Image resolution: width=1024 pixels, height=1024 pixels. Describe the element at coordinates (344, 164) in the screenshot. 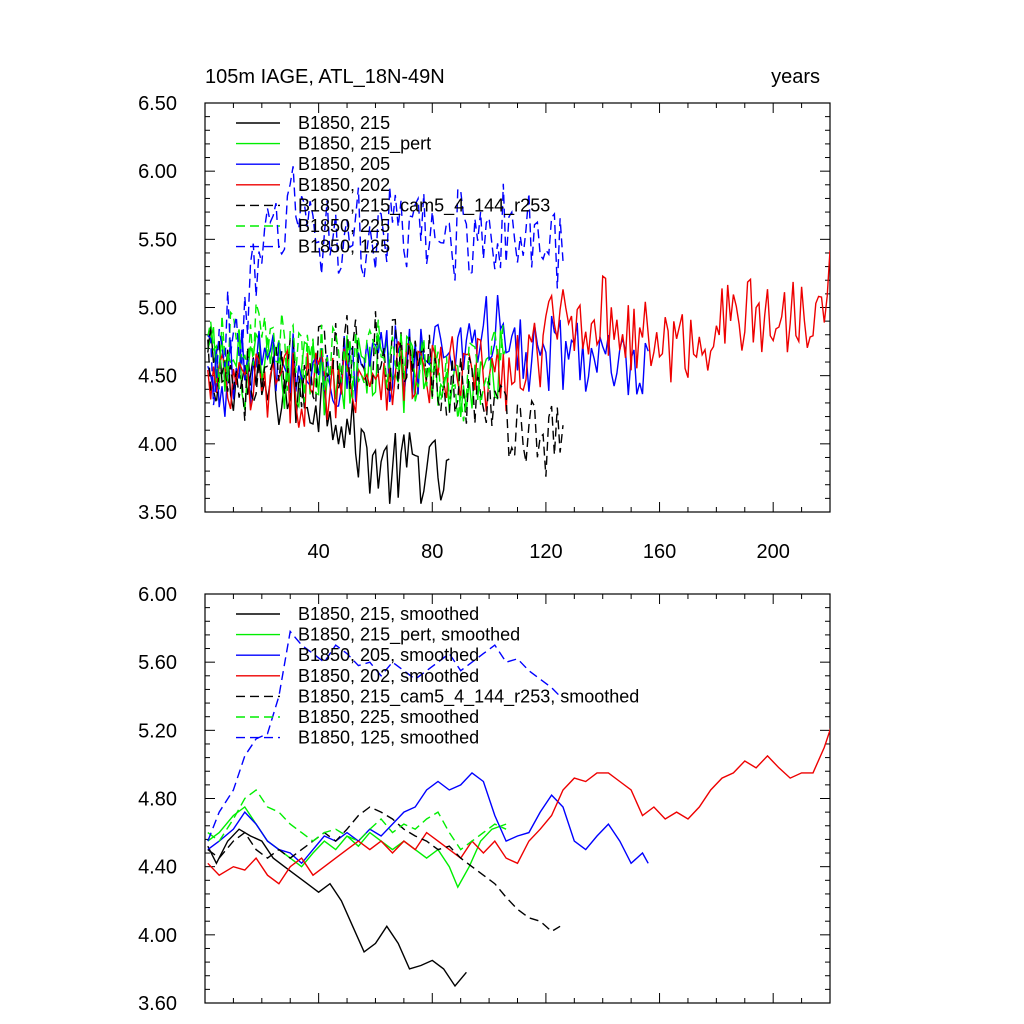

I see `legend-label: B1850, 205` at that location.